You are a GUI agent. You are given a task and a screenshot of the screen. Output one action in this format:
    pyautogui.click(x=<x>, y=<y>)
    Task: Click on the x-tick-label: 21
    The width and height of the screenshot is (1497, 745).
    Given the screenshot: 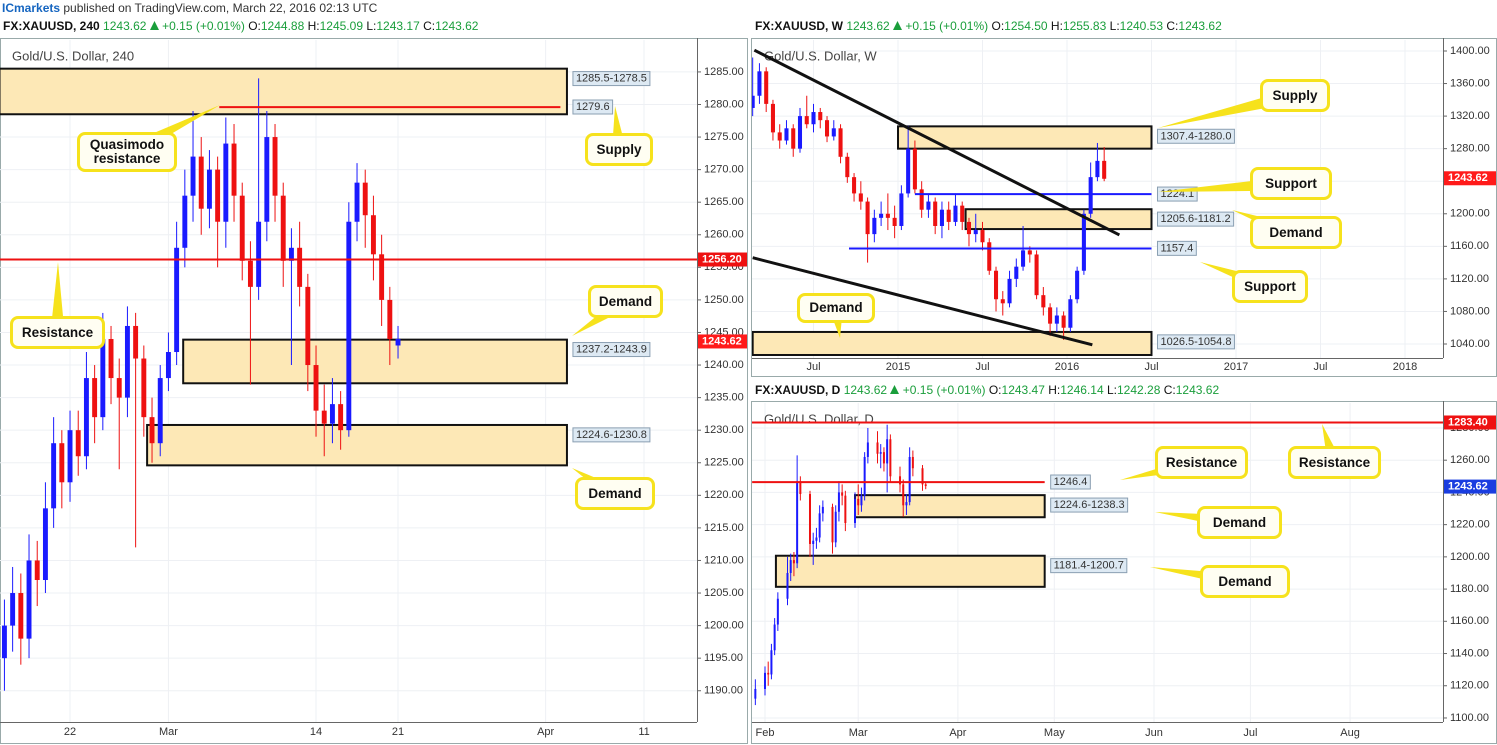 What is the action you would take?
    pyautogui.click(x=398, y=732)
    